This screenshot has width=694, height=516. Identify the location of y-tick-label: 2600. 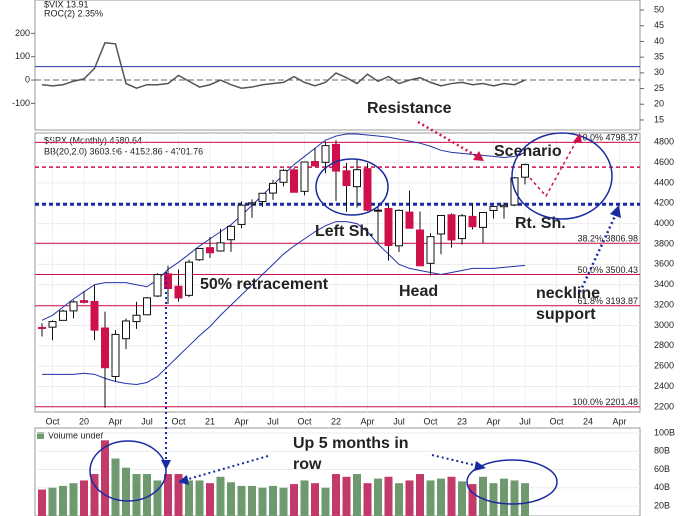
(664, 366).